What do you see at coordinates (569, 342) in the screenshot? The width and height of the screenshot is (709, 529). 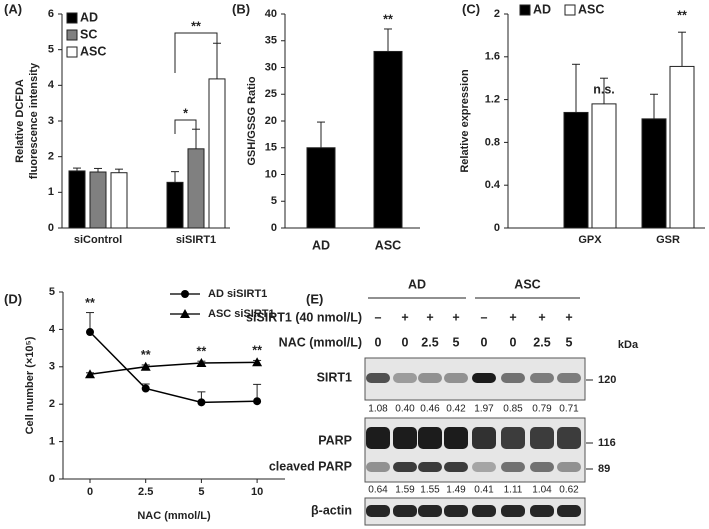 I see `lane-label: 5` at bounding box center [569, 342].